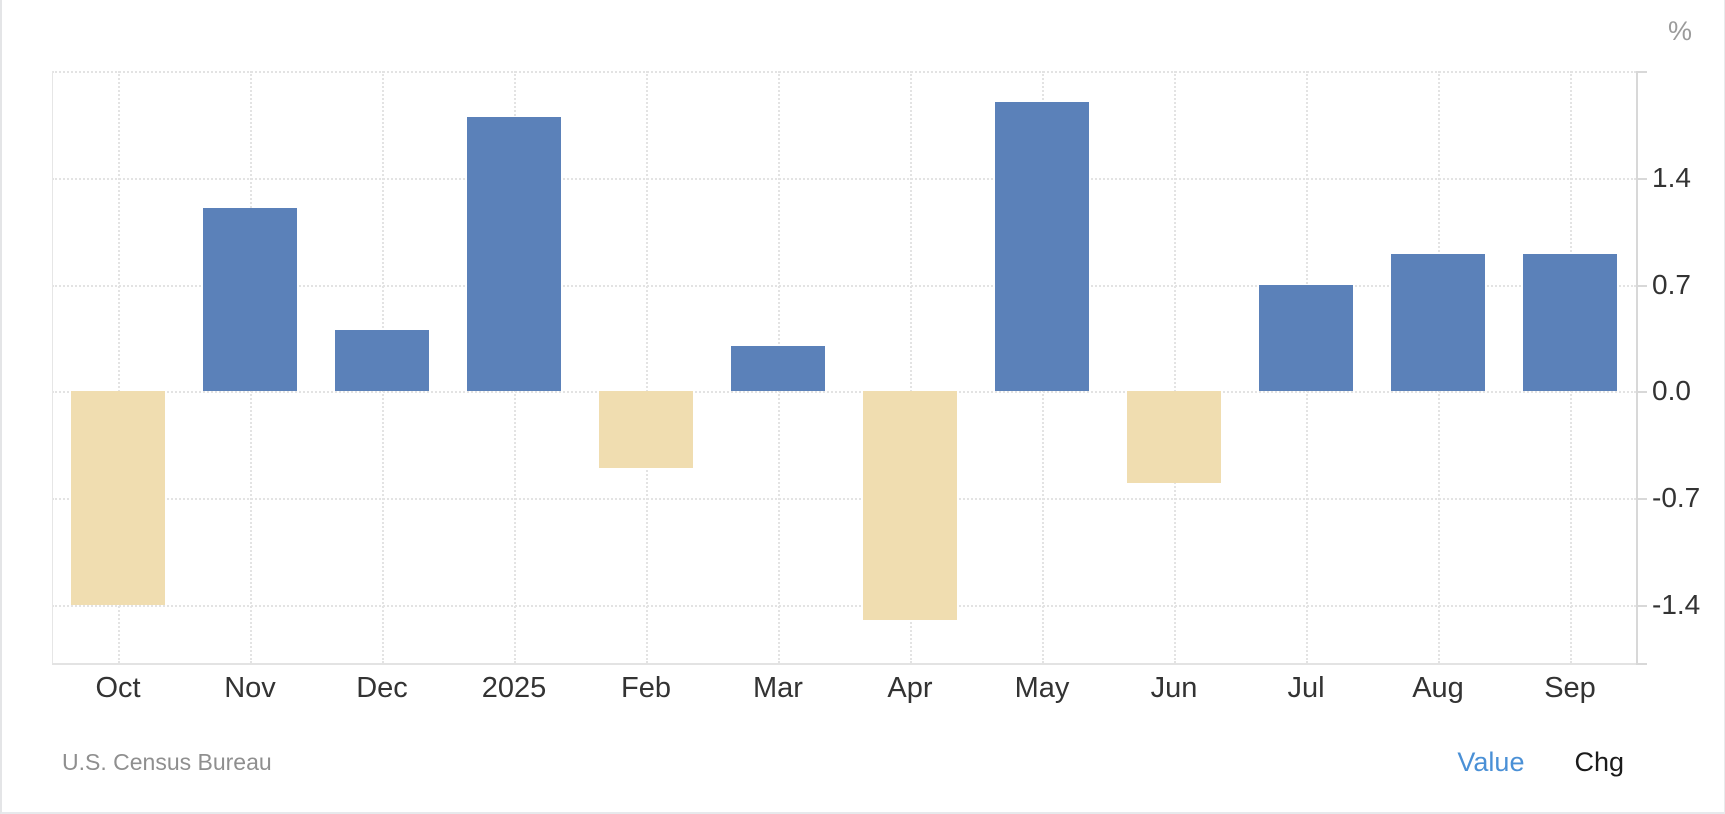 The height and width of the screenshot is (814, 1725). What do you see at coordinates (1637, 368) in the screenshot?
I see `y-axis-right-line` at bounding box center [1637, 368].